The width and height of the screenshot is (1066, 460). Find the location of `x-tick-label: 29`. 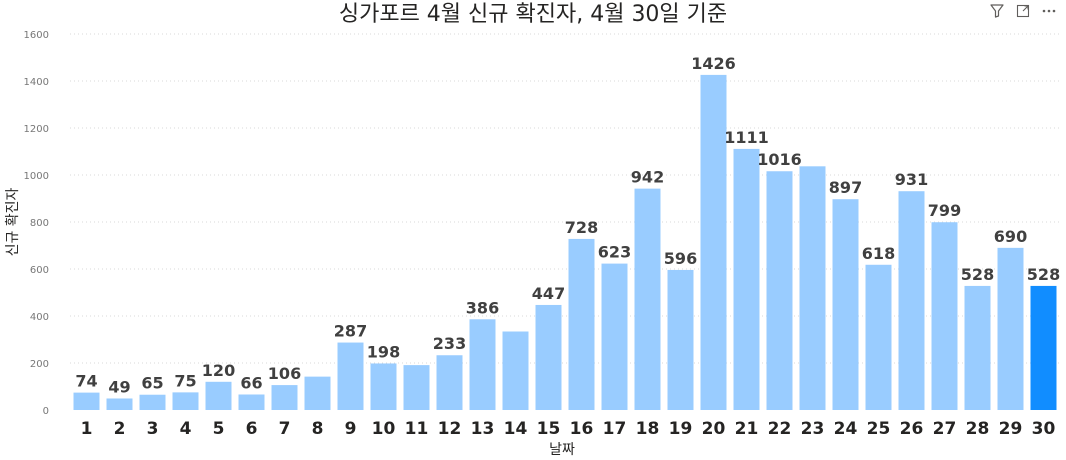

x-tick-label: 29 is located at coordinates (1011, 429).